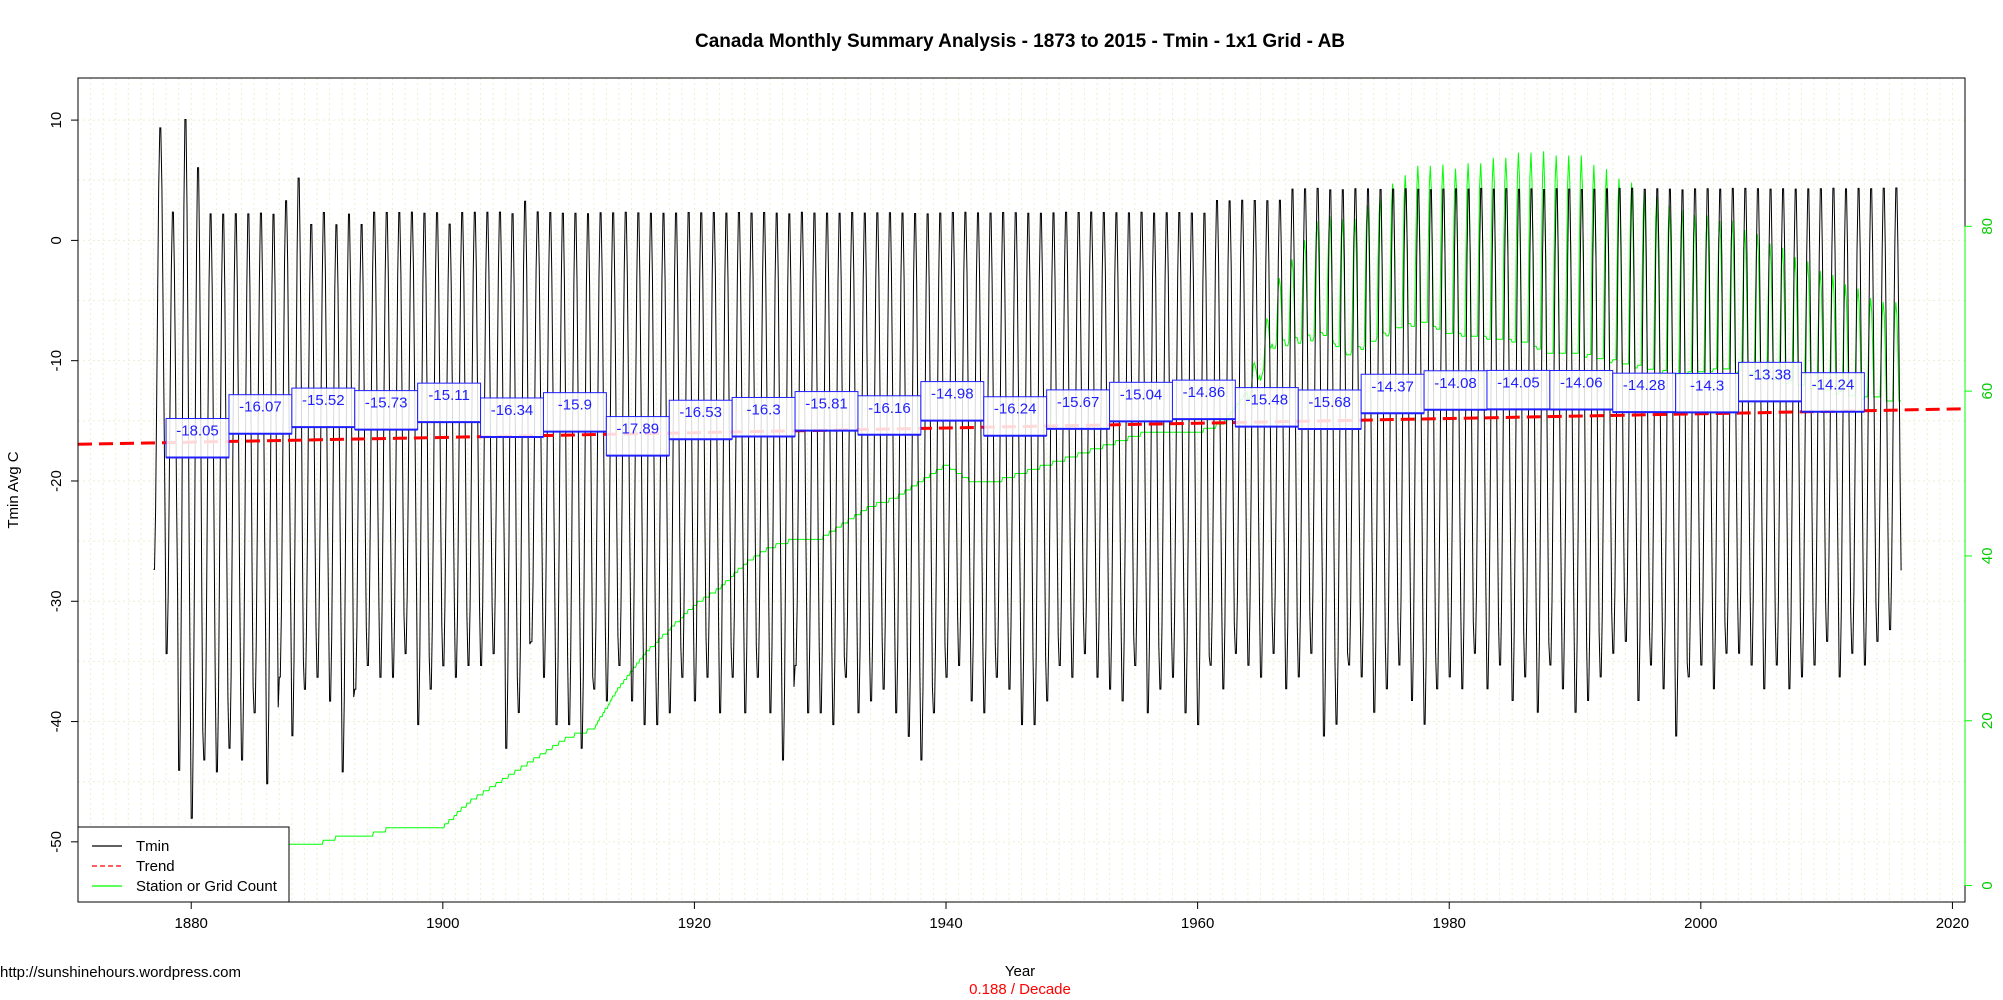 The image size is (2003, 1000). I want to click on decade-mean-label: -15.11, so click(448, 395).